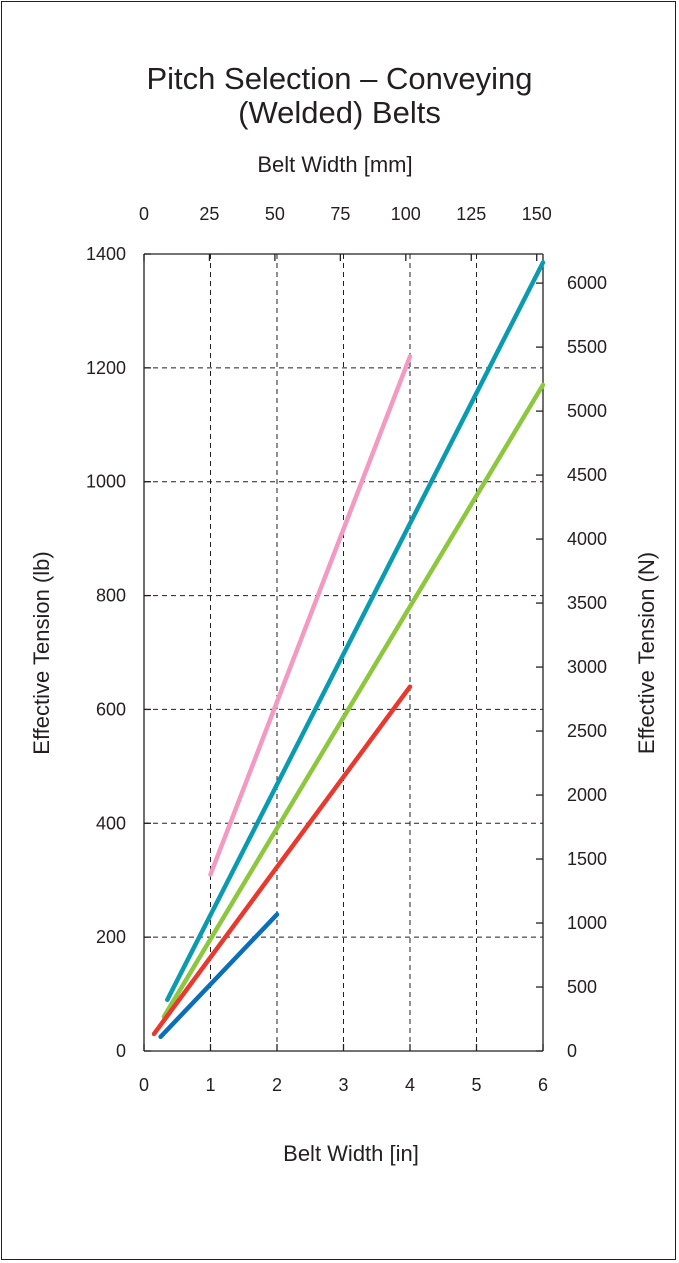 This screenshot has width=679, height=1263. What do you see at coordinates (646, 653) in the screenshot?
I see `y-right-axis-label: Effective Tension (N)` at bounding box center [646, 653].